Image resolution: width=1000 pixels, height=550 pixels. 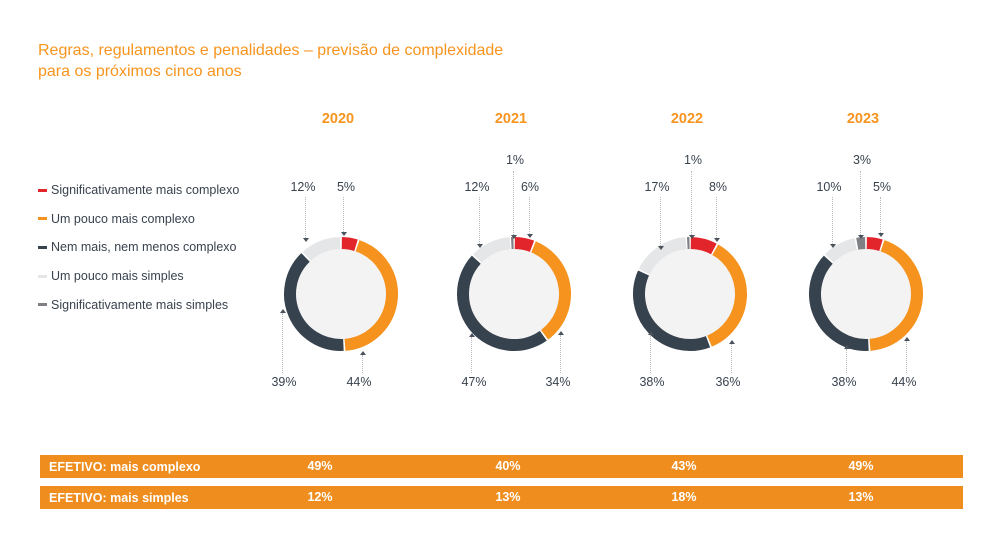 I want to click on year-label-2021: 2021, so click(x=511, y=119).